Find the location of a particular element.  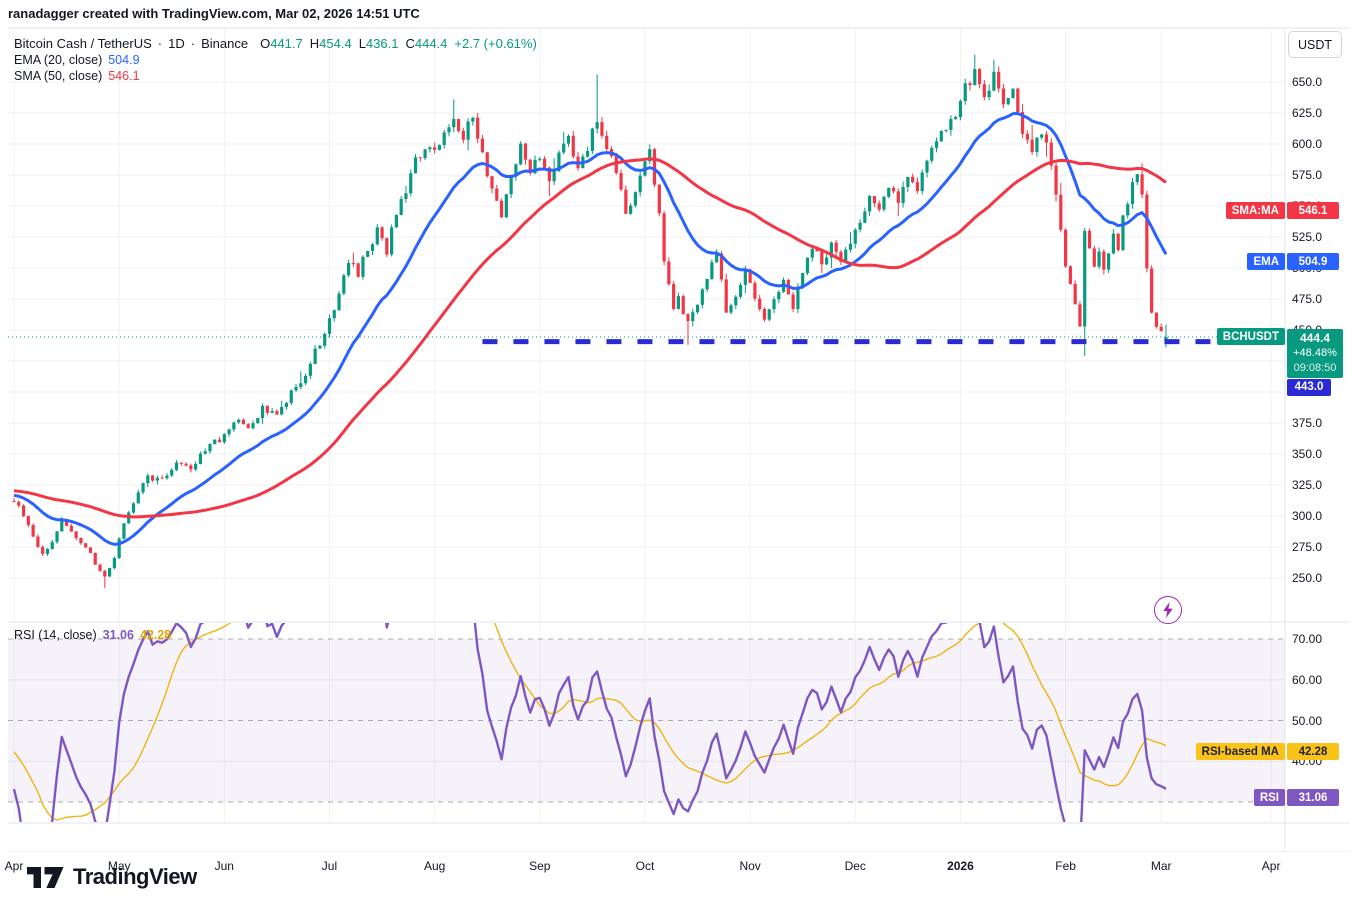

lightning-alert-button is located at coordinates (1168, 610).